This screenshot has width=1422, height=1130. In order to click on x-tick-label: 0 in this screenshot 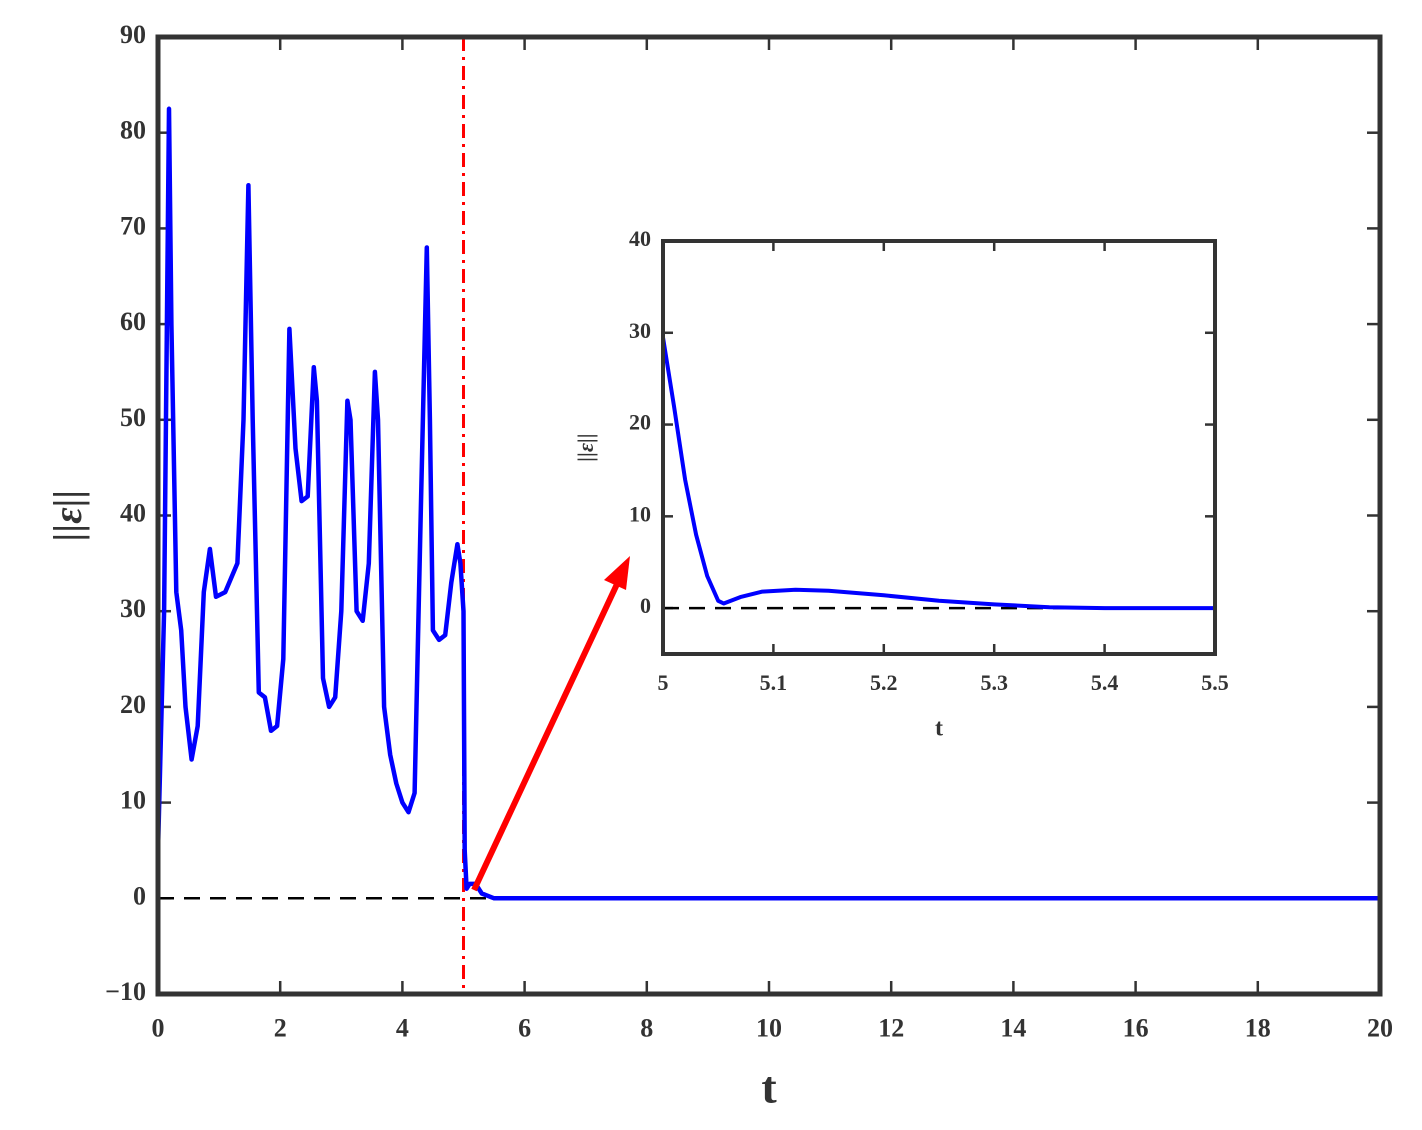, I will do `click(158, 1027)`.